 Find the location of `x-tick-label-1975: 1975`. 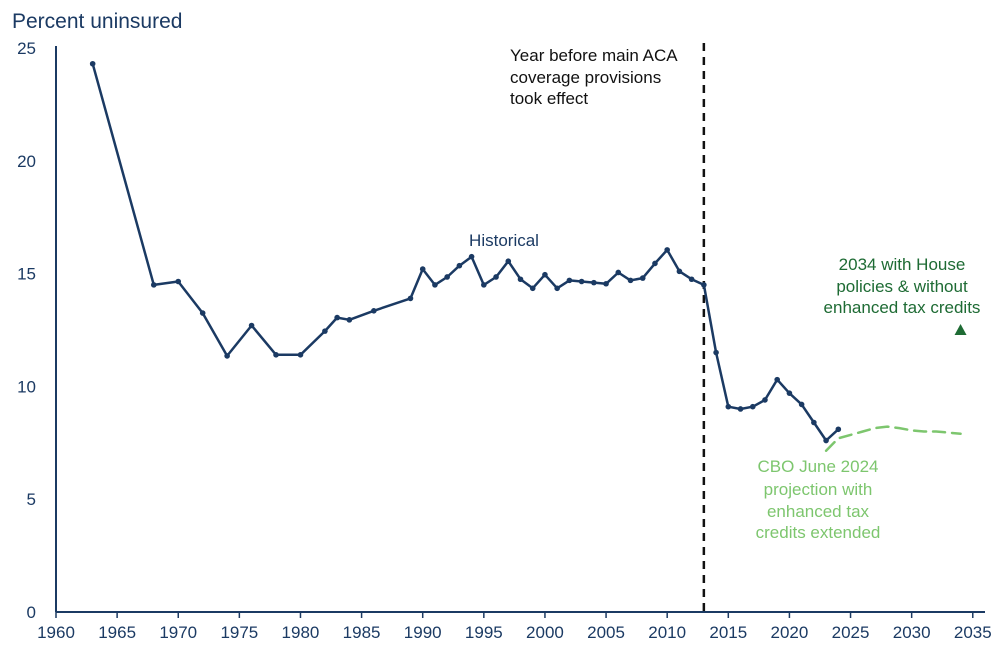

x-tick-label-1975: 1975 is located at coordinates (239, 632).